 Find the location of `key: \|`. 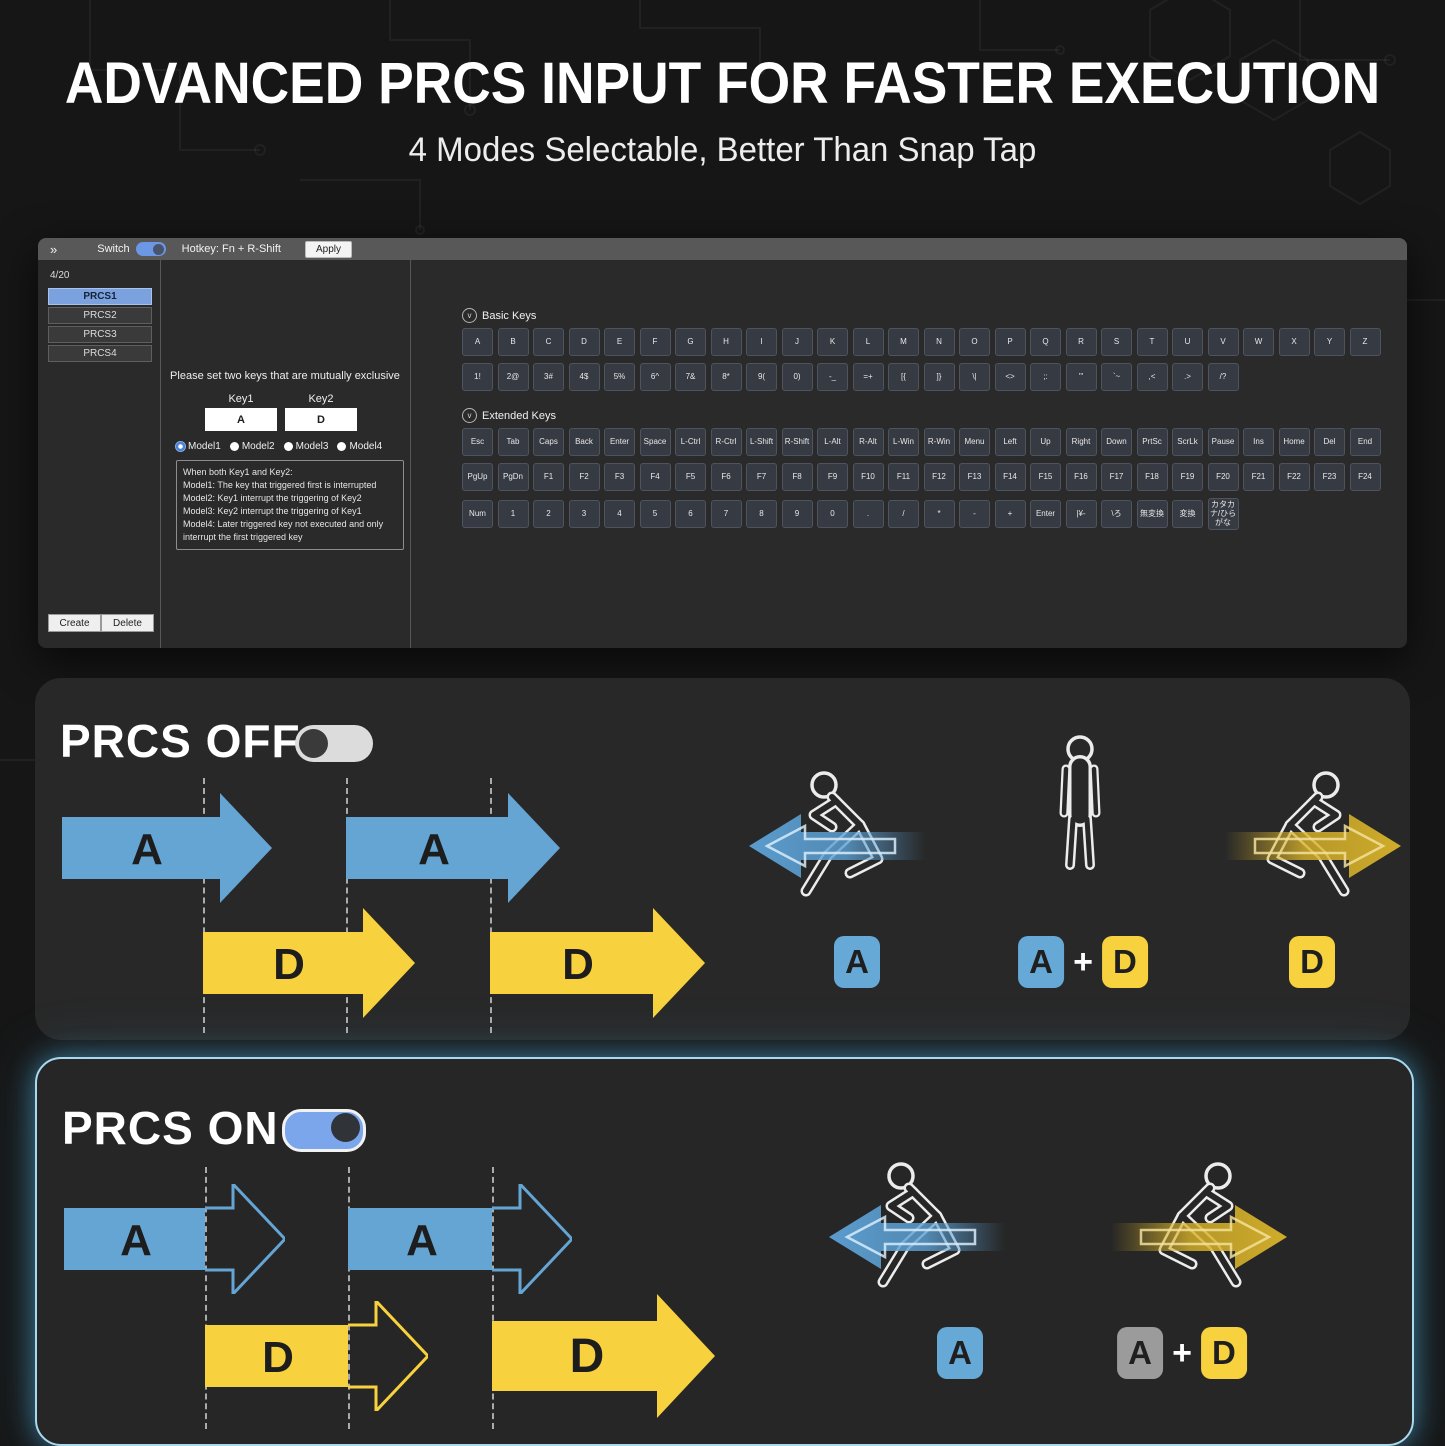

key: \| is located at coordinates (974, 377).